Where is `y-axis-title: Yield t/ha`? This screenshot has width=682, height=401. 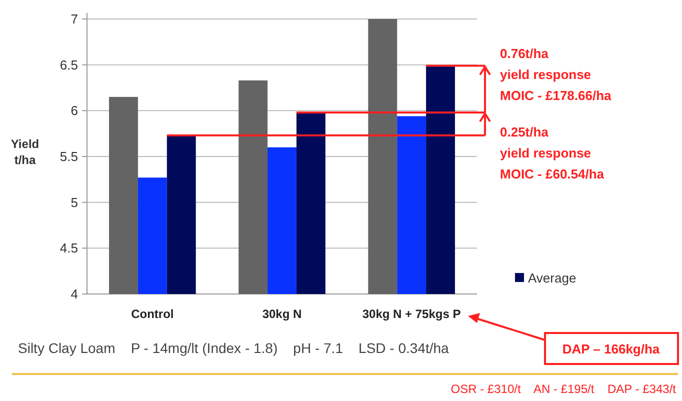 y-axis-title: Yield t/ha is located at coordinates (25, 152).